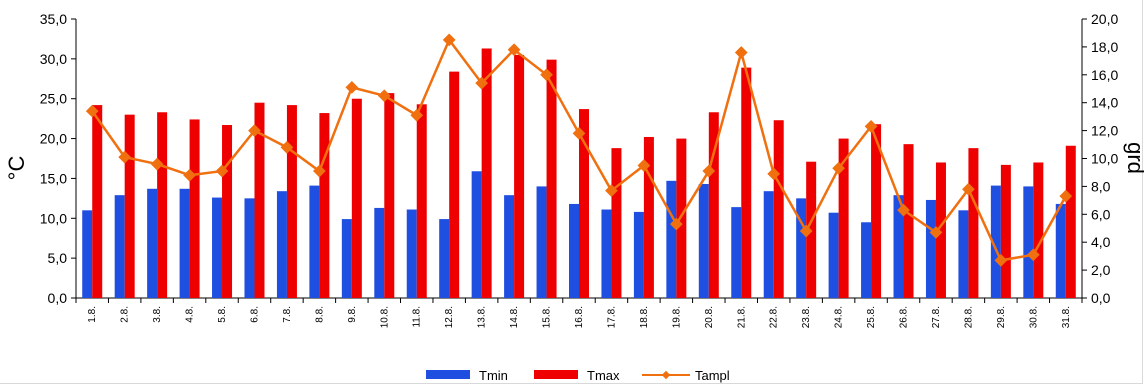 This screenshot has height=390, width=1144. I want to click on x-tick-label: 26.8., so click(904, 317).